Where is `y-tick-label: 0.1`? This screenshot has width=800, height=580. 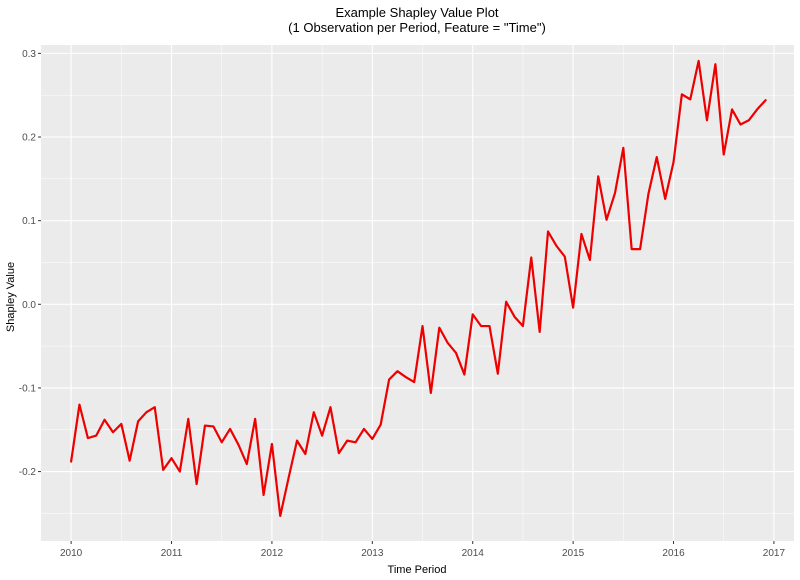 y-tick-label: 0.1 is located at coordinates (29, 221).